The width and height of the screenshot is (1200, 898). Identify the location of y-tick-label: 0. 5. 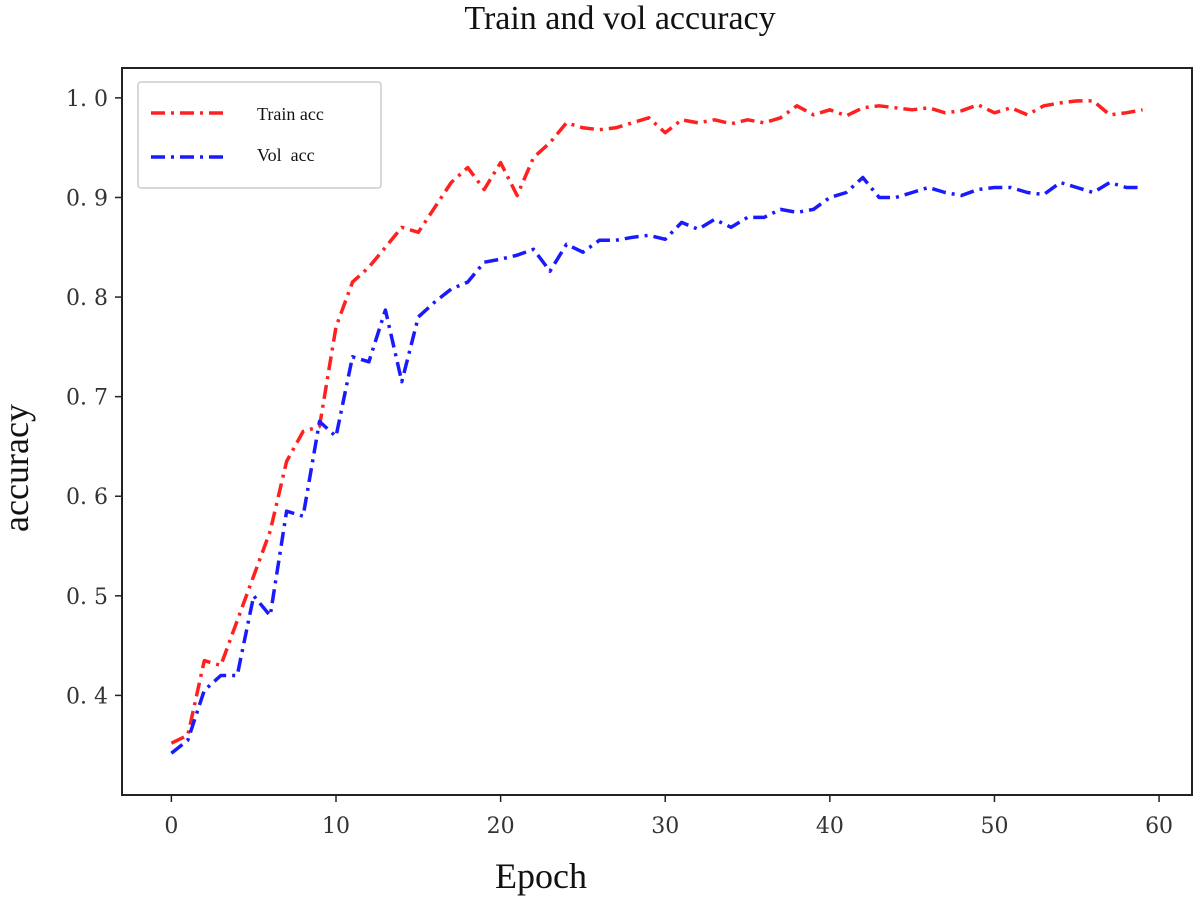
(87, 597).